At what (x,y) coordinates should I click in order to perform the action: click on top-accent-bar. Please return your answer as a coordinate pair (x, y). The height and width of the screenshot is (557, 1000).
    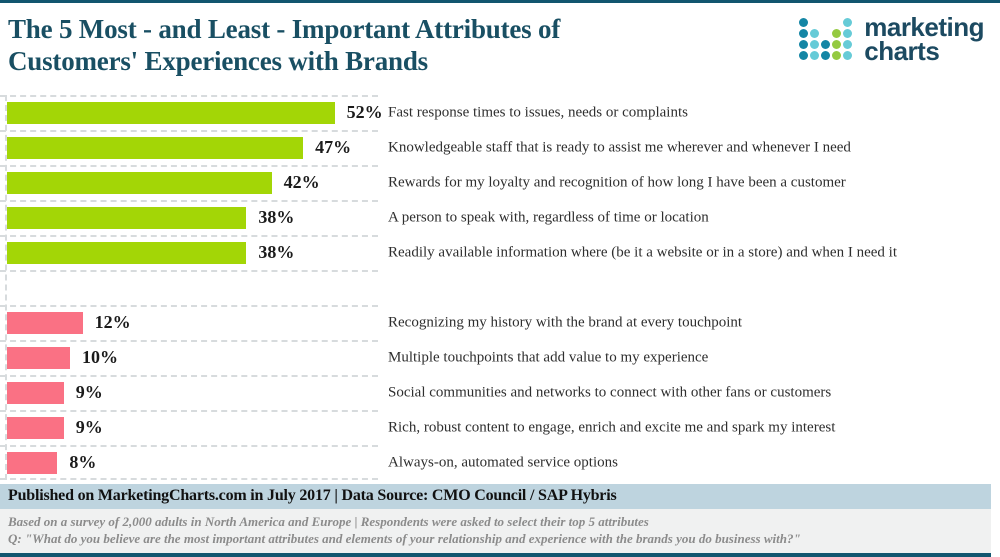
    Looking at the image, I should click on (500, 1).